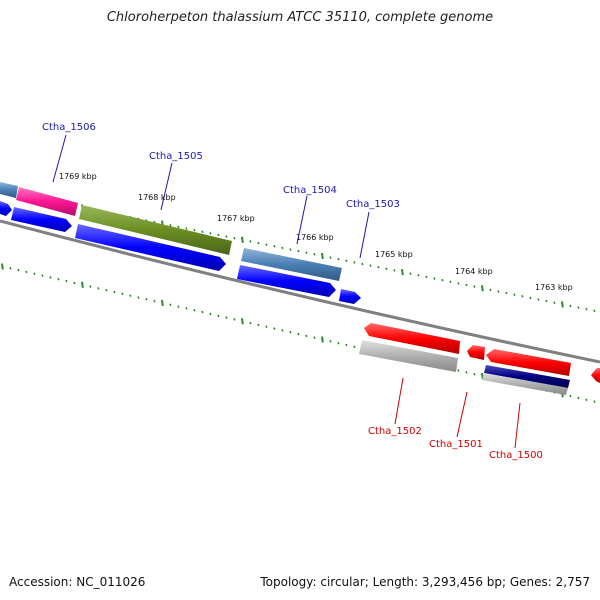 The width and height of the screenshot is (600, 600). Describe the element at coordinates (525, 384) in the screenshot. I see `gene-feature-ctha-1500-gray` at that location.